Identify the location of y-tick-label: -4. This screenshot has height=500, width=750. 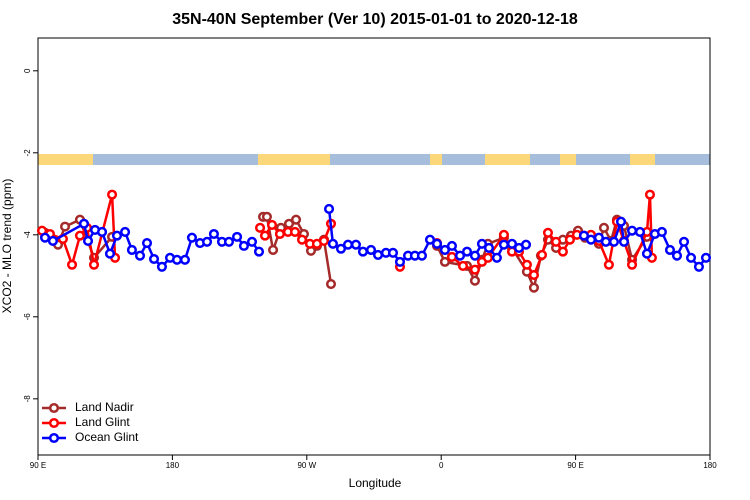
(27, 235).